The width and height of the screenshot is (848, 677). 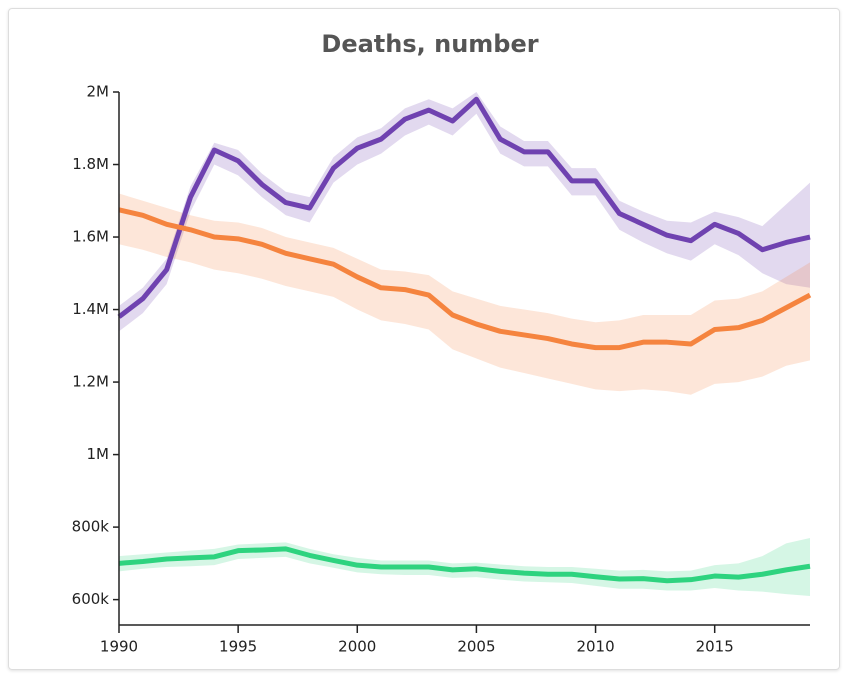 I want to click on y-tick-label: 1.6M, so click(x=90, y=237).